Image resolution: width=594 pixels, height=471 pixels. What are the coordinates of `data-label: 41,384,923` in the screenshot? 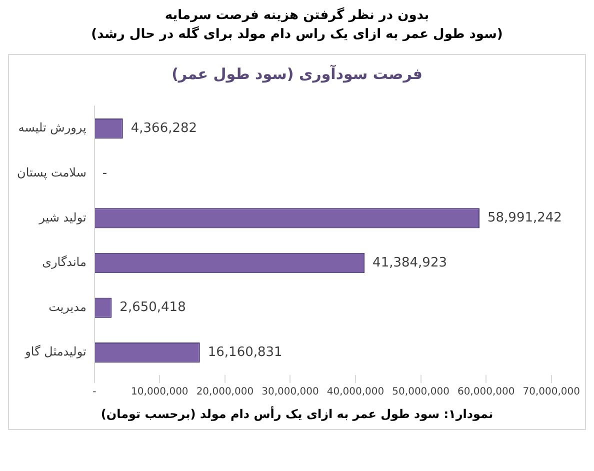 It's located at (409, 262).